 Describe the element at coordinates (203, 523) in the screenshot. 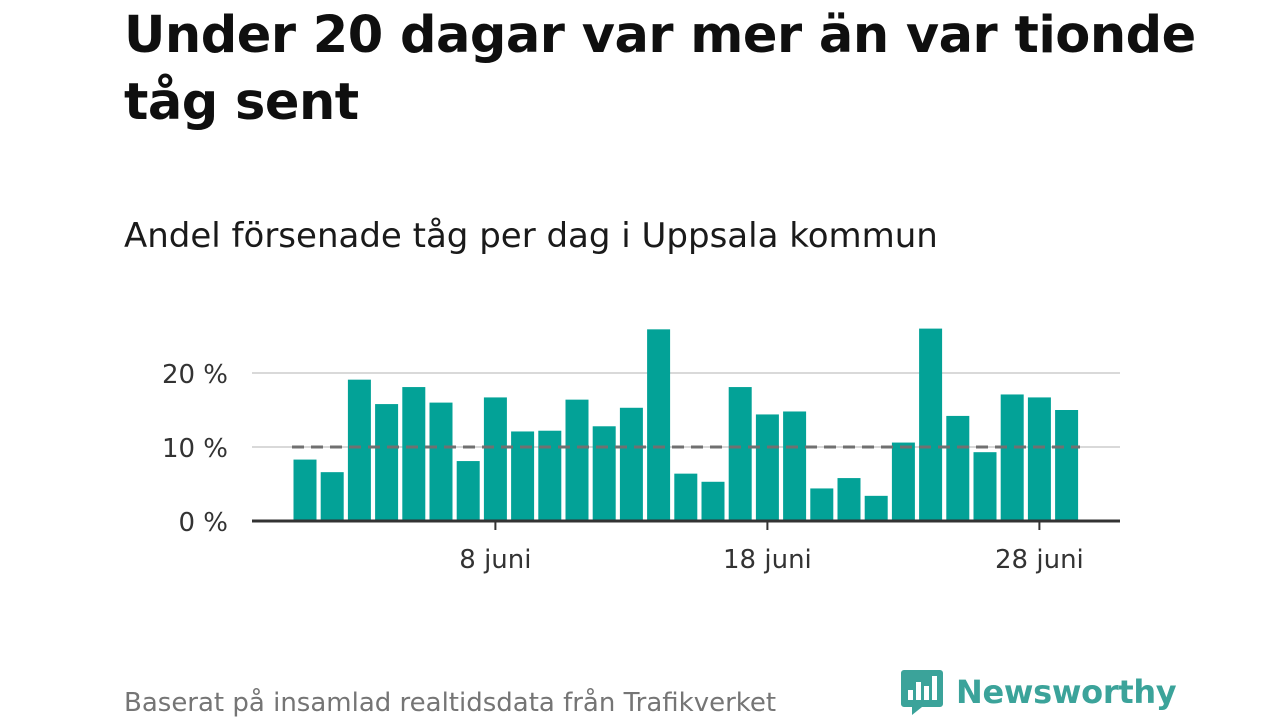

I see `y-tick-label: 0 %` at that location.